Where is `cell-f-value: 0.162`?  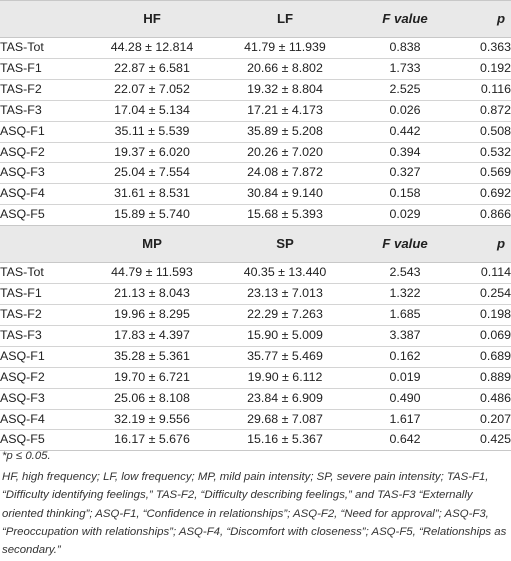 cell-f-value: 0.162 is located at coordinates (405, 357).